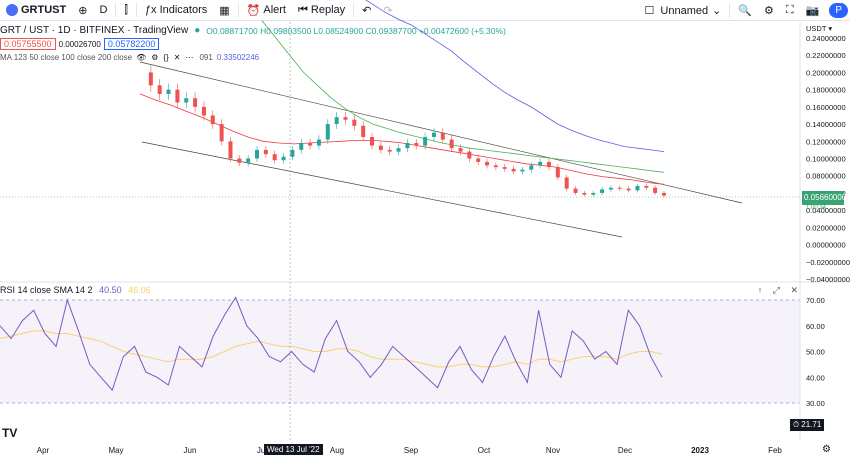  What do you see at coordinates (206, 57) in the screenshot?
I see `ma-value-1: 091` at bounding box center [206, 57].